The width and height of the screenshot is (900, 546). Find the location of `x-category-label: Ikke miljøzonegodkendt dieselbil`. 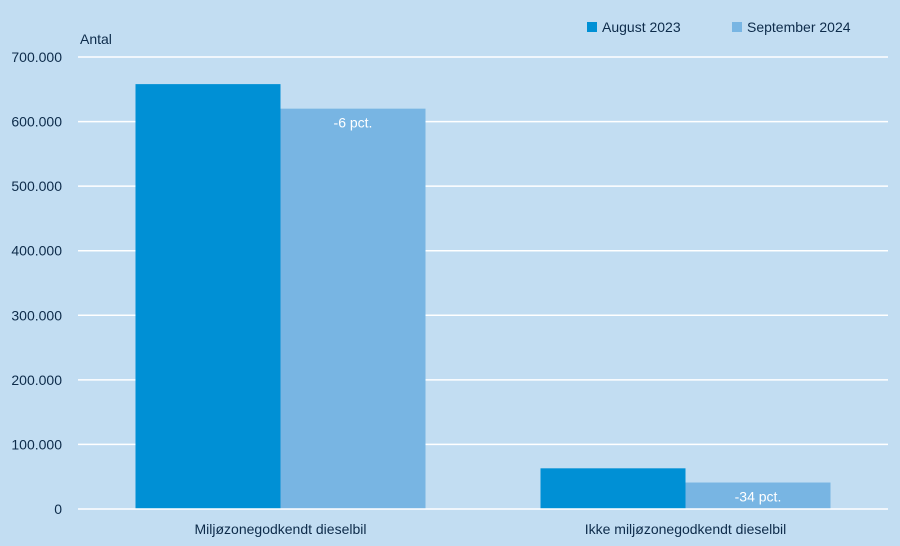

x-category-label: Ikke miljøzonegodkendt dieselbil is located at coordinates (686, 529).